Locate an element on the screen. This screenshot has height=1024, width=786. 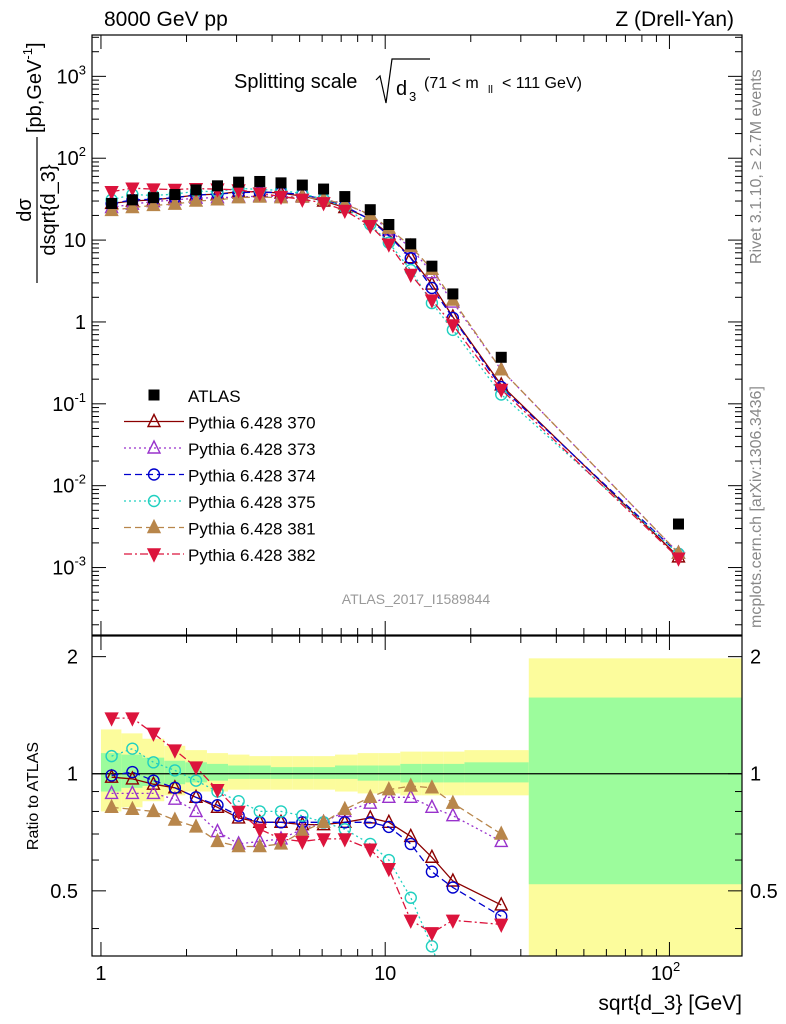
x-axis-label: sqrt{d_3} [GeV] is located at coordinates (670, 1003).